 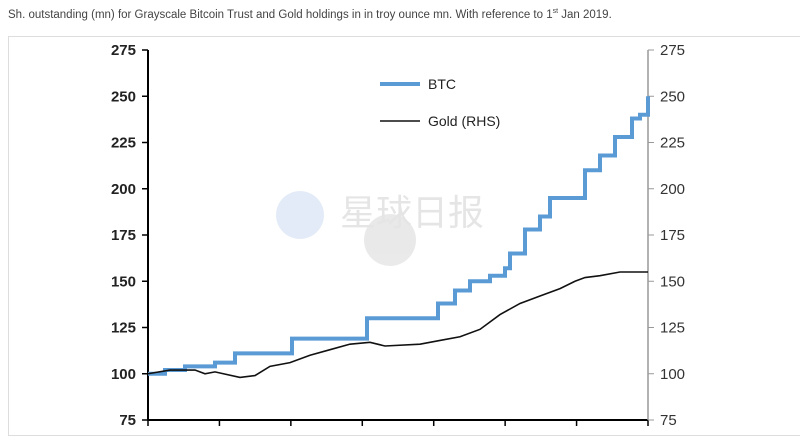 I want to click on y-tick-label-left: 275, so click(x=123, y=50).